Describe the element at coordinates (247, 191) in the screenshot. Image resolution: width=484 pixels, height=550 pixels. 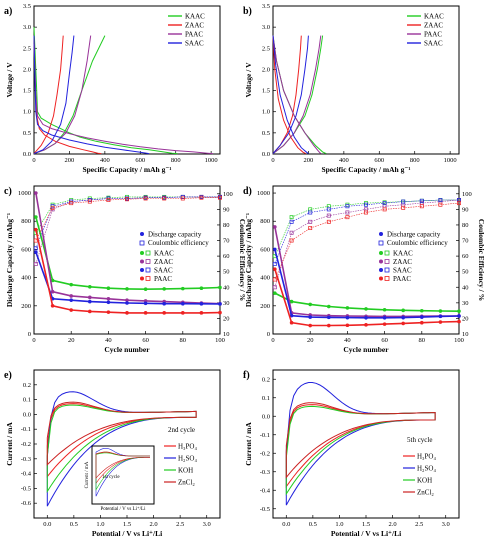
I see `panel-label: d)` at that location.